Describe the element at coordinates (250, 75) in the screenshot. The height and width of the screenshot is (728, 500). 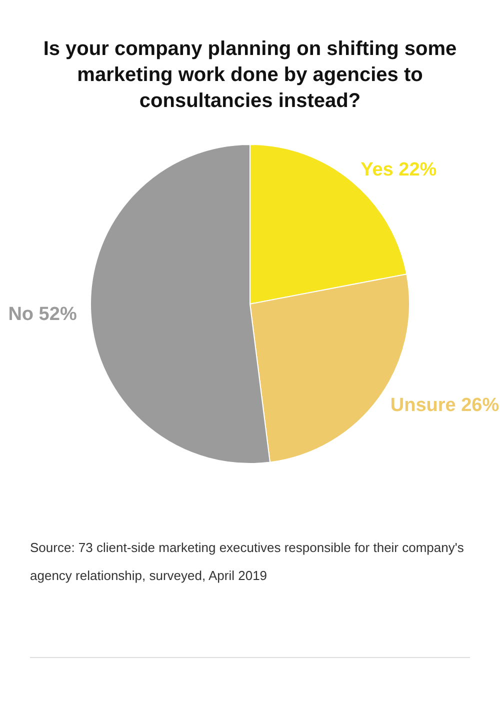
I see `chart-title: Is your company planning on shifting some marketing work done by agencies to consultancies instead?` at that location.